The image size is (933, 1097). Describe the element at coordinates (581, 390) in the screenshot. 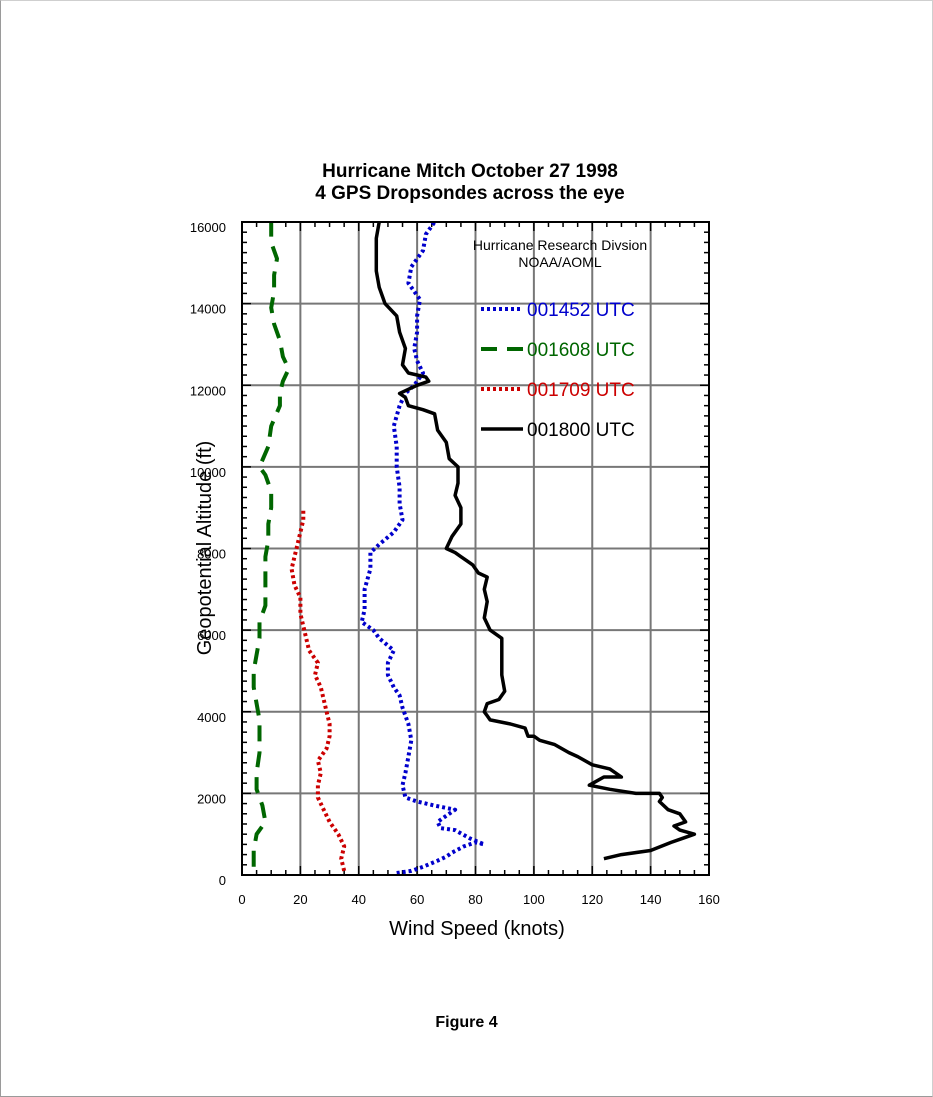

I see `legend-label-2: 001709 UTC` at that location.